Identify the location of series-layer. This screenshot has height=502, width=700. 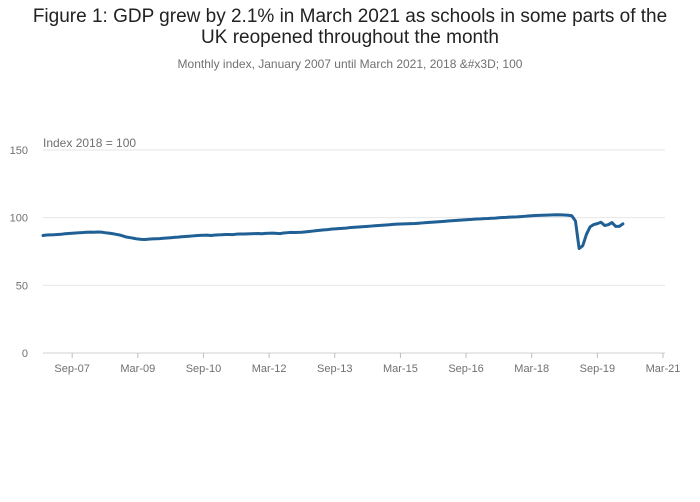
(333, 232).